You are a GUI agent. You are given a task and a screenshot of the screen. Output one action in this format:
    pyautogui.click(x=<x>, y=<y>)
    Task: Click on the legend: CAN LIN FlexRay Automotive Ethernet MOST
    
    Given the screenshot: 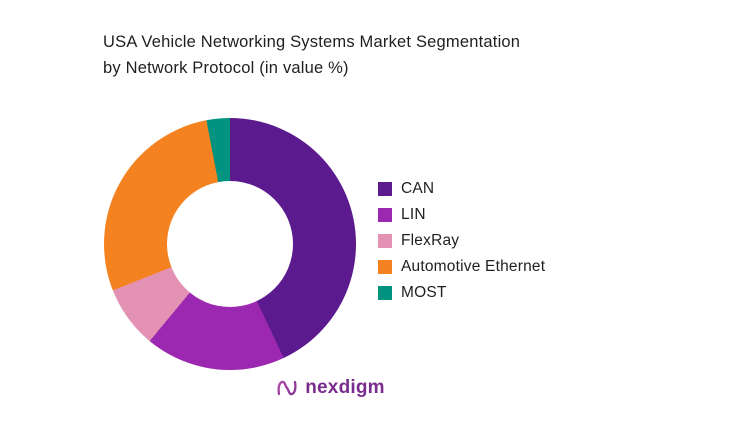 What is the action you would take?
    pyautogui.click(x=461, y=240)
    